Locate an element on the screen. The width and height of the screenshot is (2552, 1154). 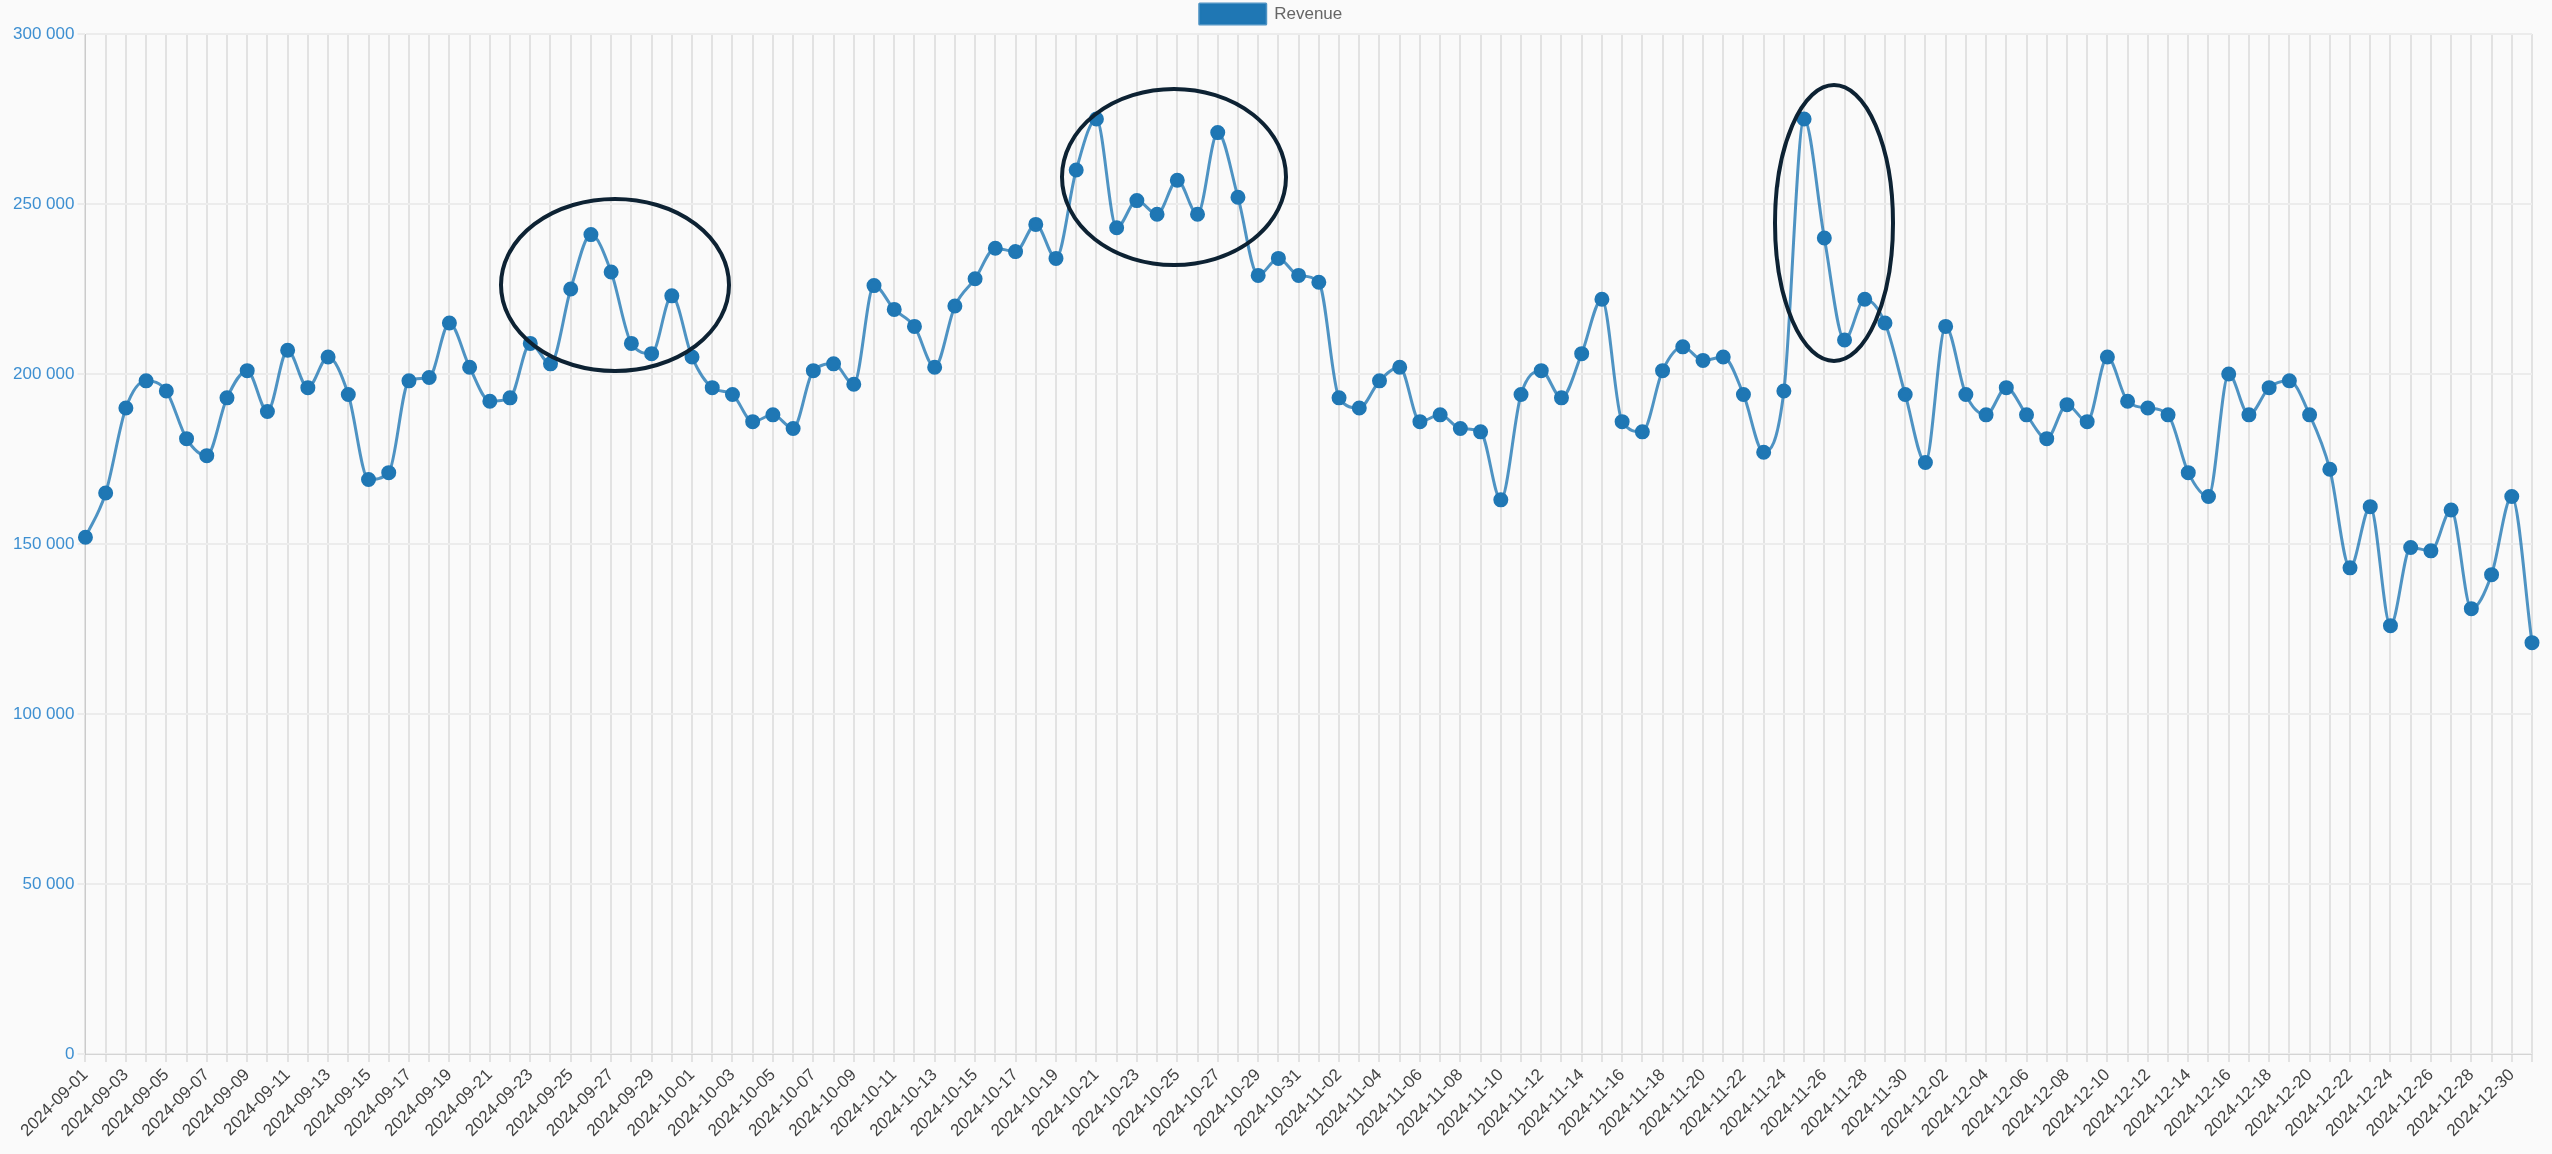
y-tick-label: 50 000 is located at coordinates (48, 883).